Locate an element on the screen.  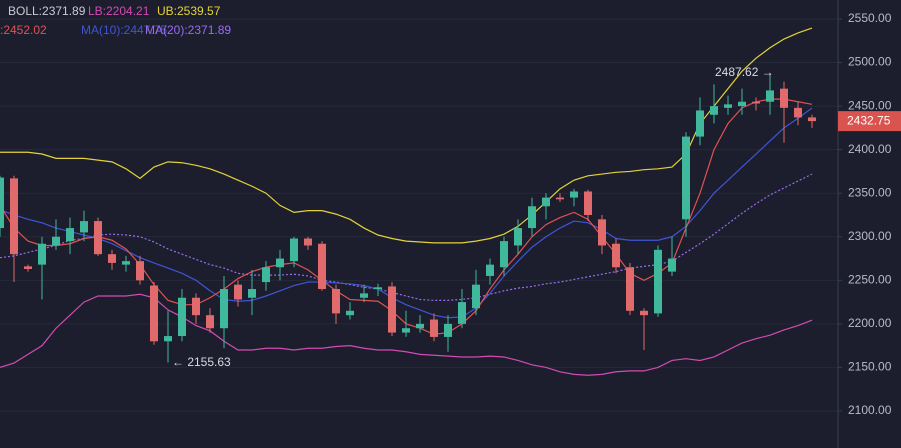
last-price-label: 2432.75 is located at coordinates (869, 120).